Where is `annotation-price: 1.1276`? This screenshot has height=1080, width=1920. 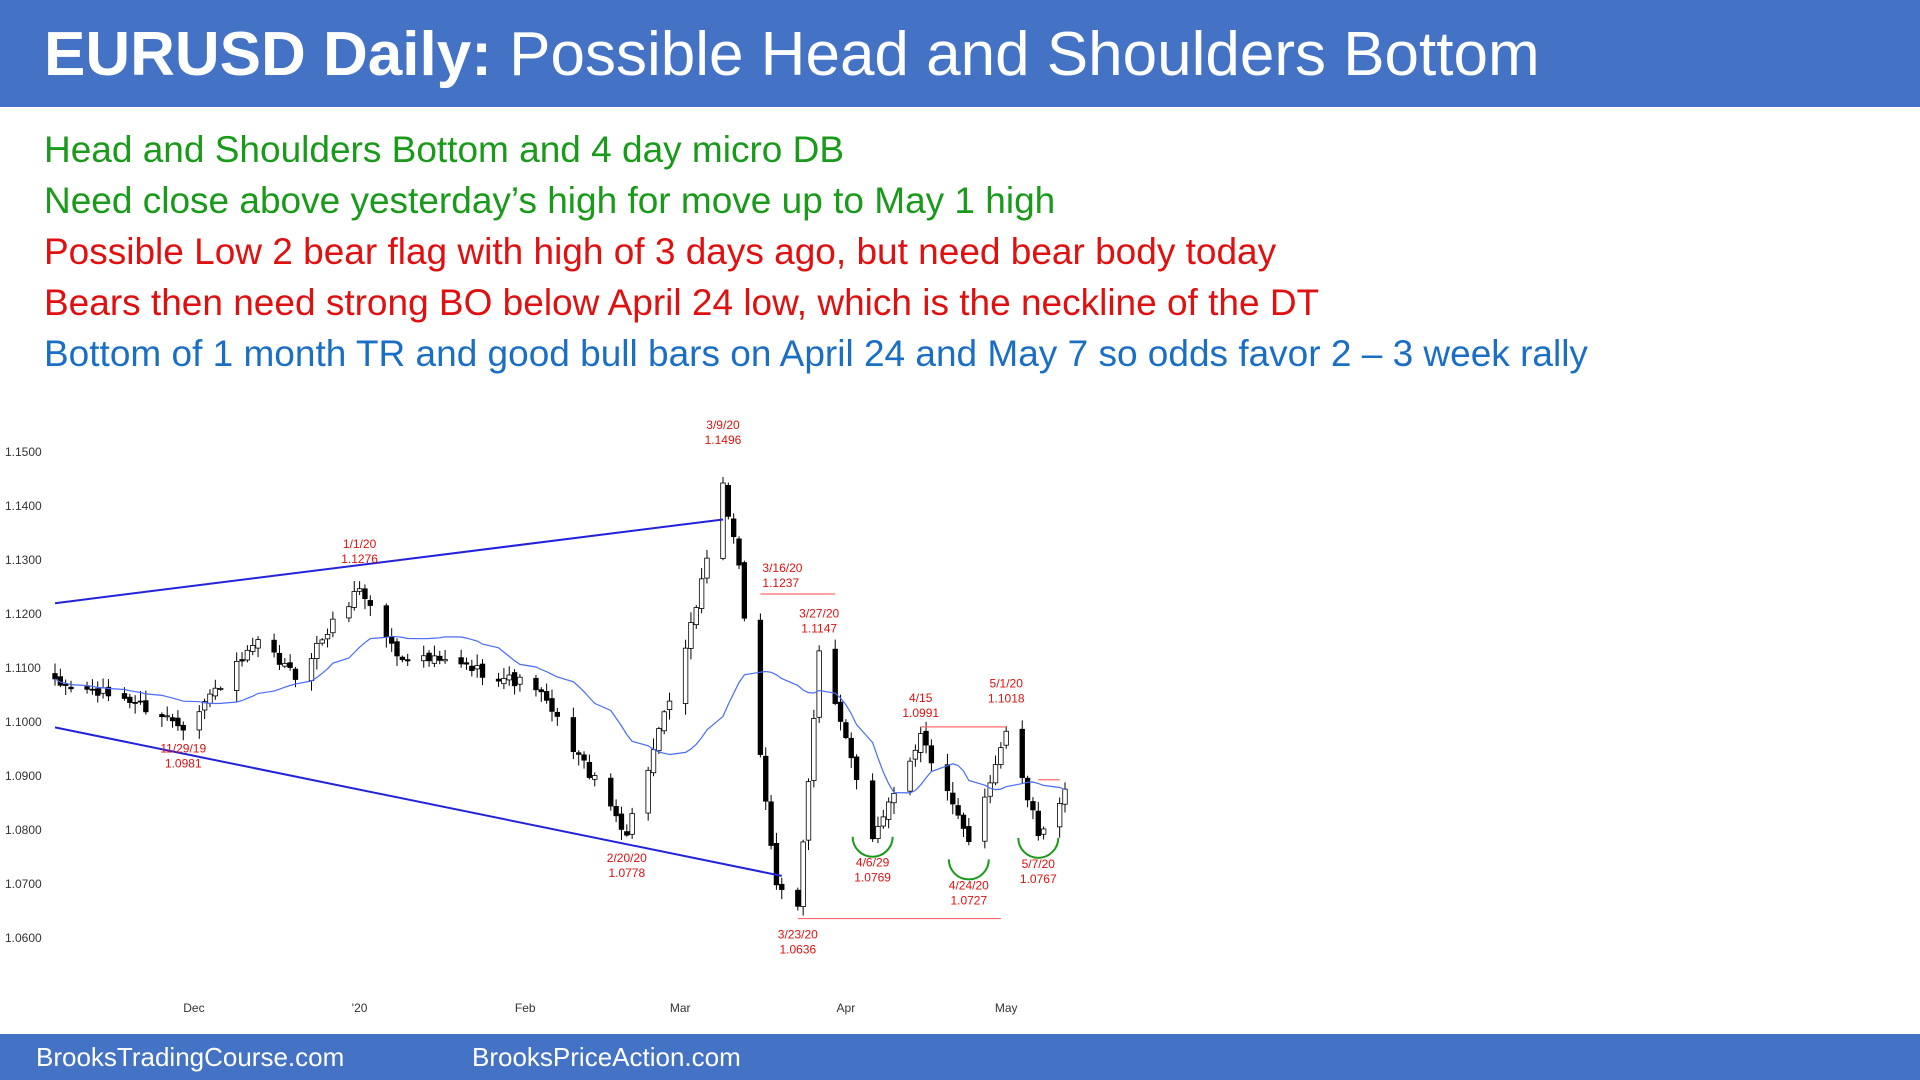 annotation-price: 1.1276 is located at coordinates (359, 559).